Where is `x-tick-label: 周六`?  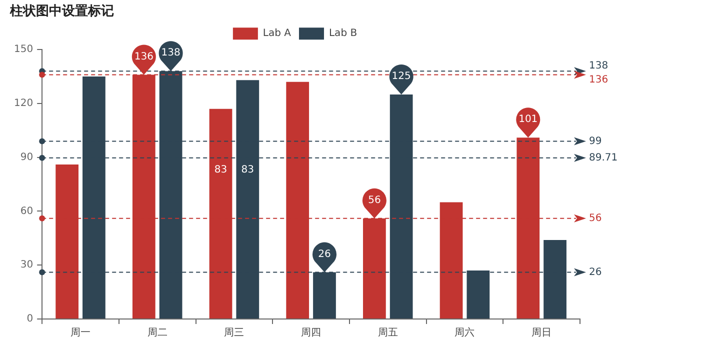
x-tick-label: 周六 is located at coordinates (464, 332).